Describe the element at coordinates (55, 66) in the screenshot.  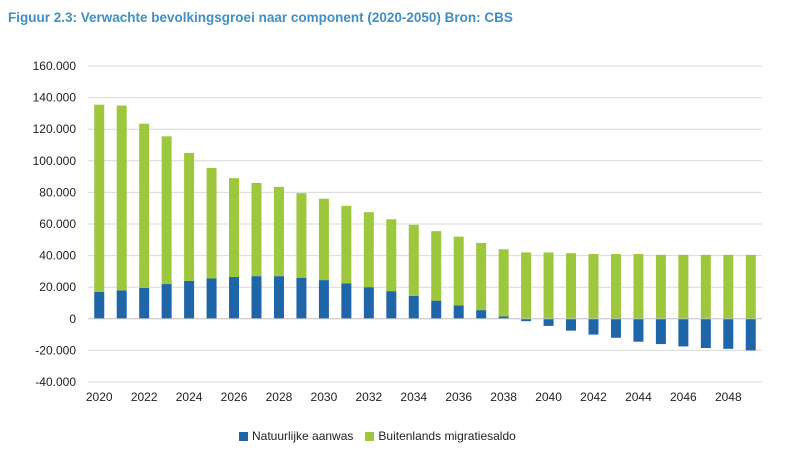
I see `y-tick-label: 160.000` at that location.